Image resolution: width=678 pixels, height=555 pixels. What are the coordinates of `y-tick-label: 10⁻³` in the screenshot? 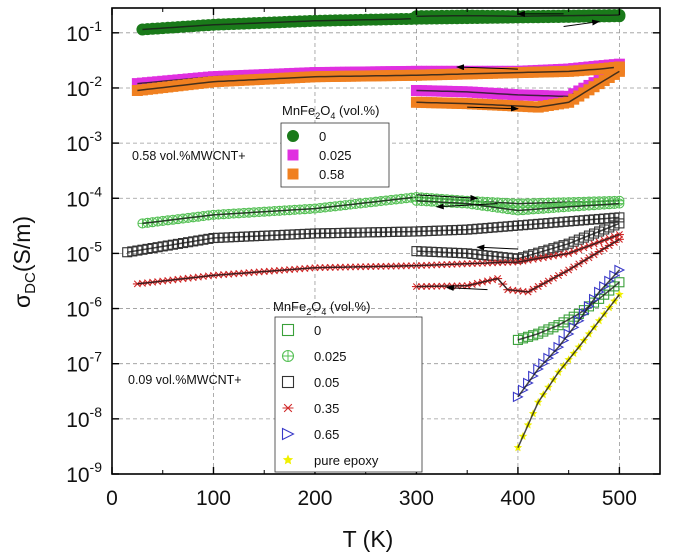 It's located at (84, 142).